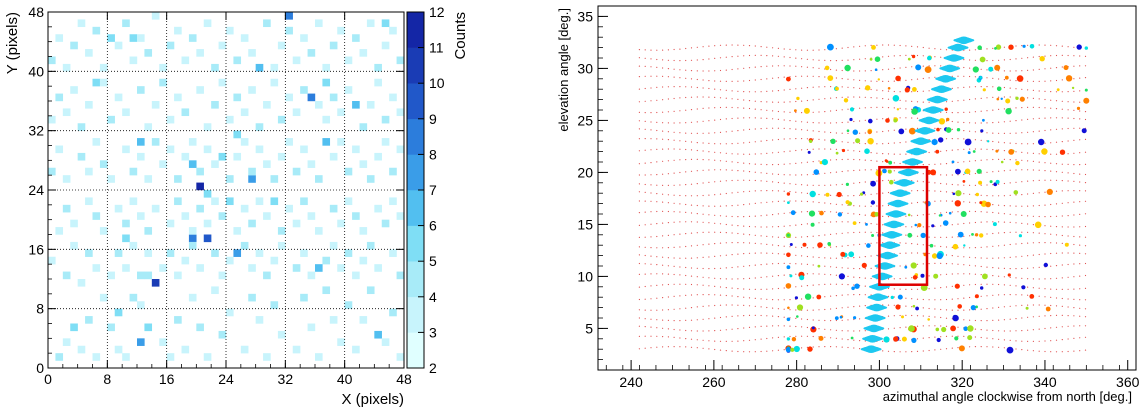 The width and height of the screenshot is (1142, 411). What do you see at coordinates (963, 382) in the screenshot?
I see `scatter-x-tick-label: 320` at bounding box center [963, 382].